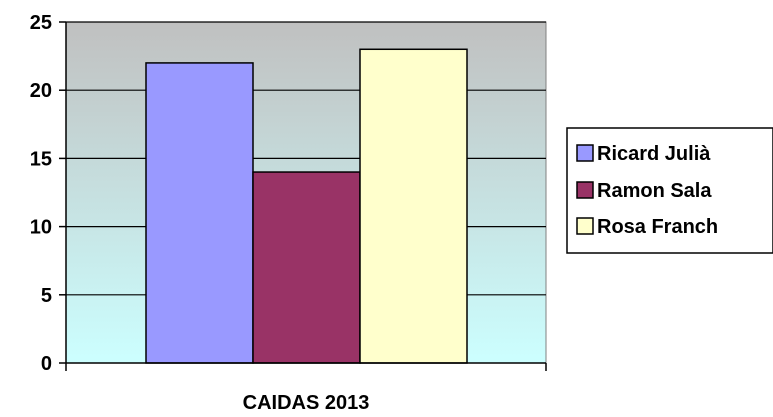 This screenshot has height=417, width=773. Describe the element at coordinates (41, 159) in the screenshot. I see `y-tick-label: 15` at that location.